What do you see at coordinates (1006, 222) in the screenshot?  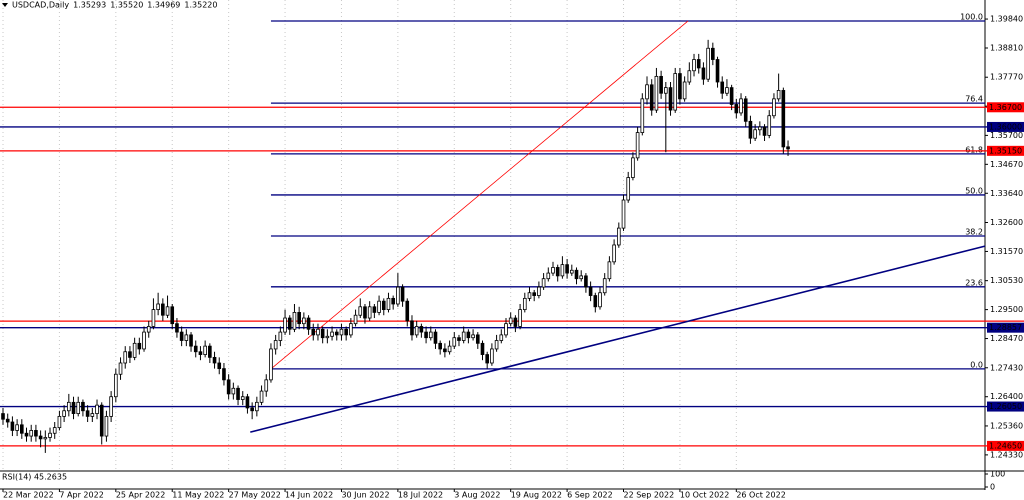 I see `y-tick-label: 1.32600` at bounding box center [1006, 222].